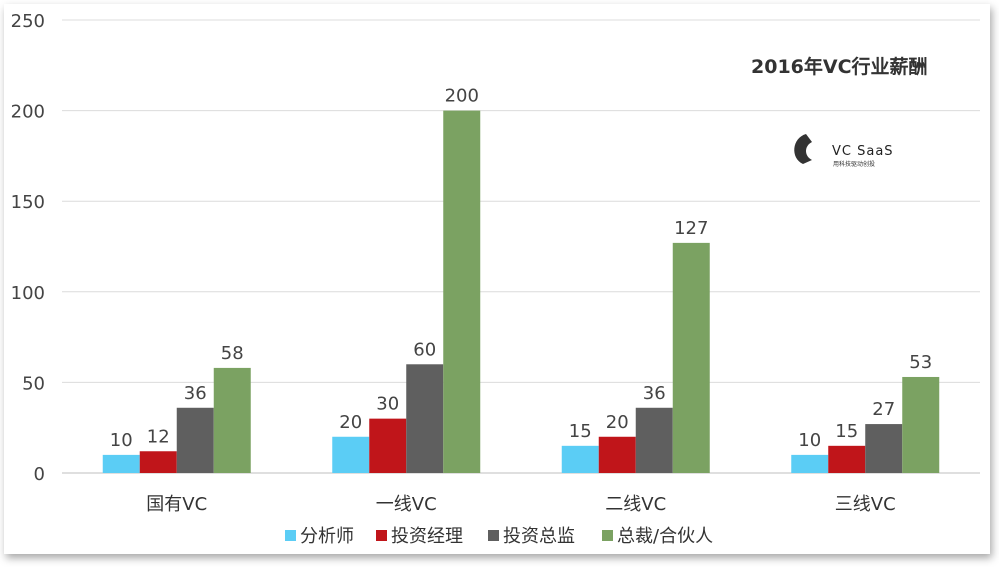 This screenshot has height=567, width=999. What do you see at coordinates (176, 504) in the screenshot?
I see `x-category-label: 国有VC` at bounding box center [176, 504].